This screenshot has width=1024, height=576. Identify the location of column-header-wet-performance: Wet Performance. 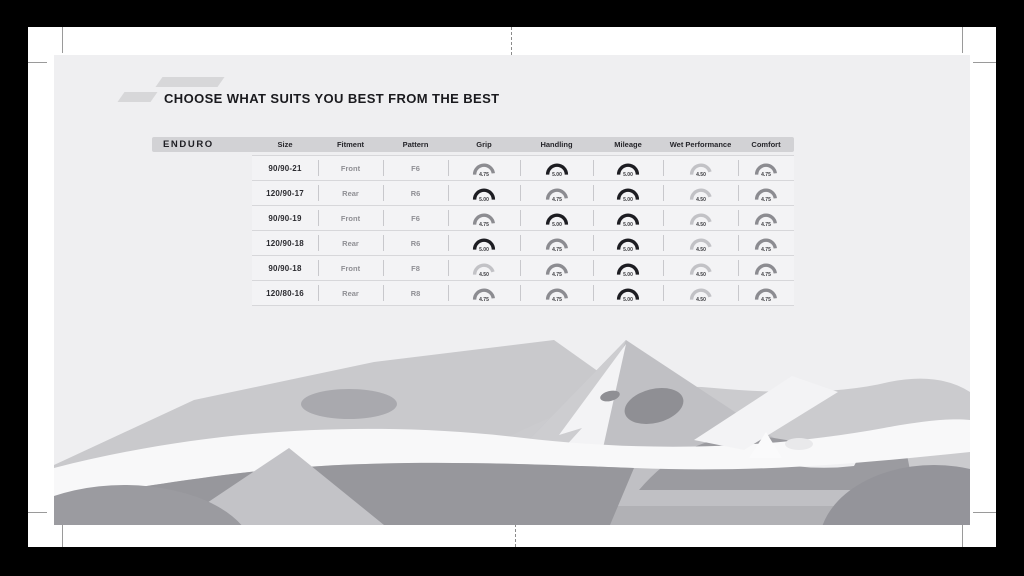
(700, 144).